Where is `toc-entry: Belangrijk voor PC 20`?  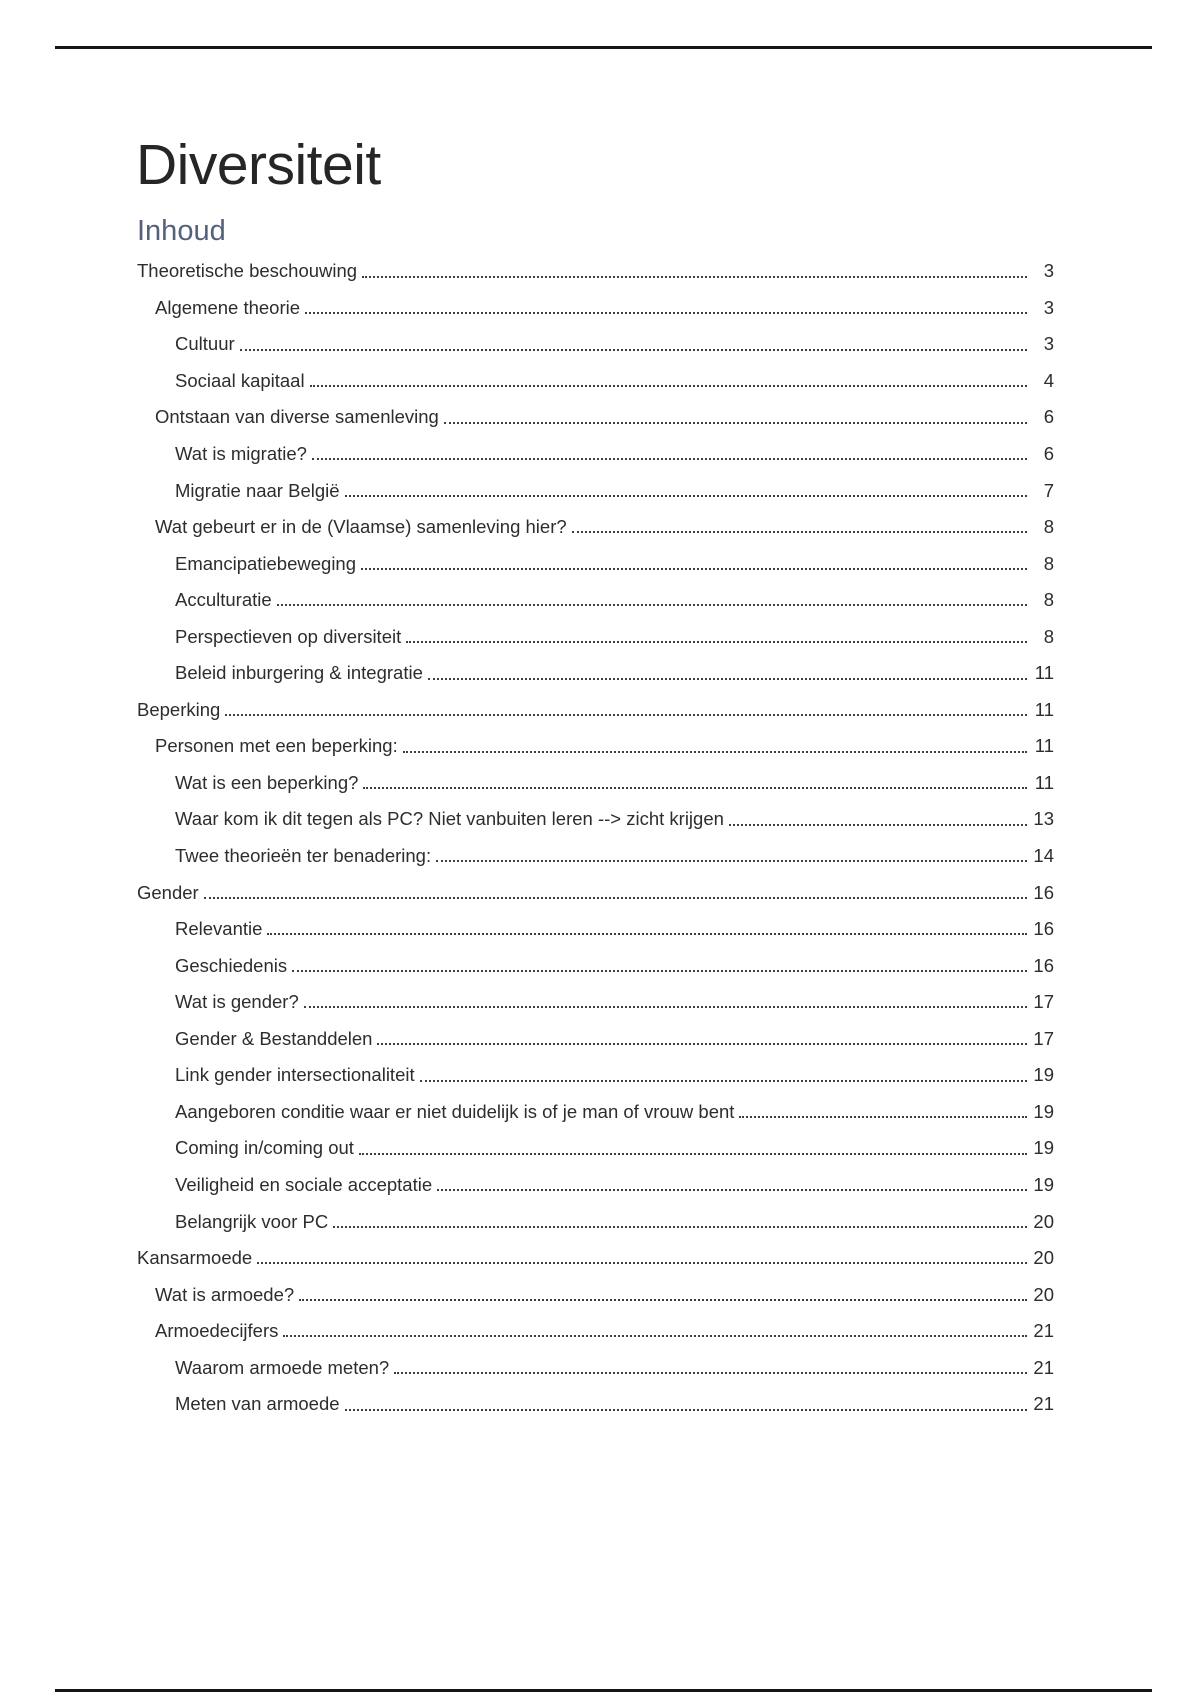 toc-entry: Belangrijk voor PC 20 is located at coordinates (595, 1219).